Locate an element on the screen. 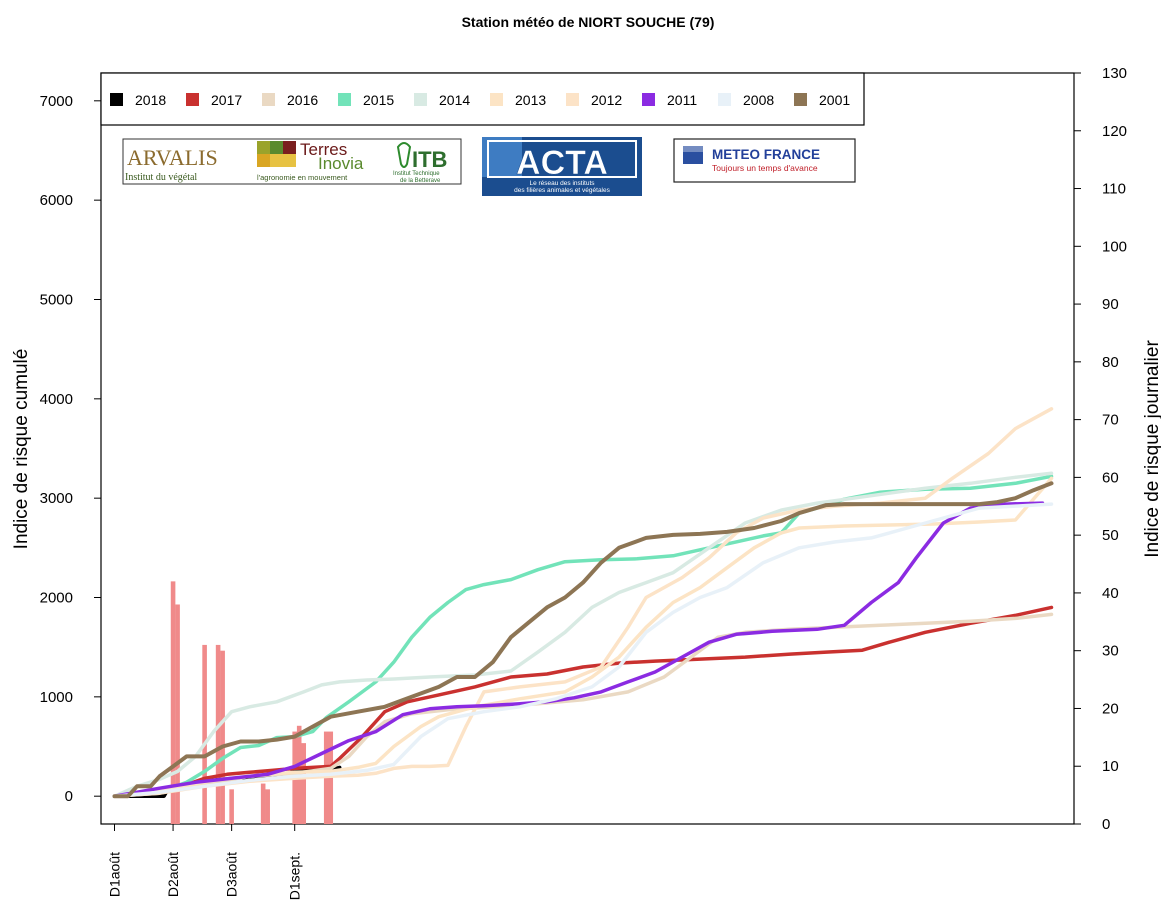  legend-items: 2018 2017 2016 2015 2014 2013 2012 2011 2008 2001 is located at coordinates (480, 100).